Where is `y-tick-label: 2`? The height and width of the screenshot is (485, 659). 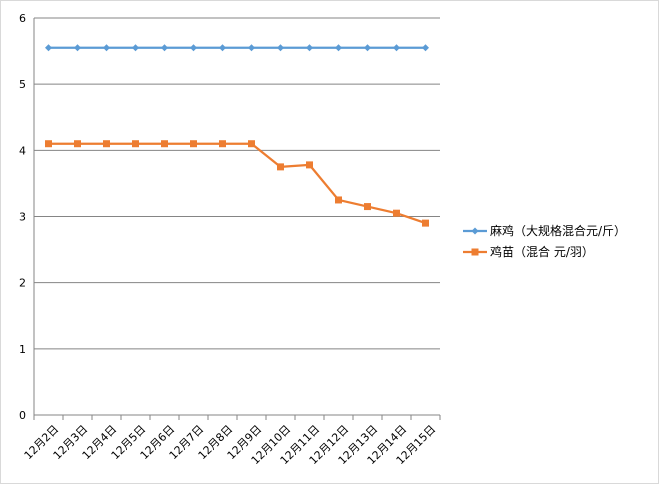
y-tick-label: 2 is located at coordinates (22, 283).